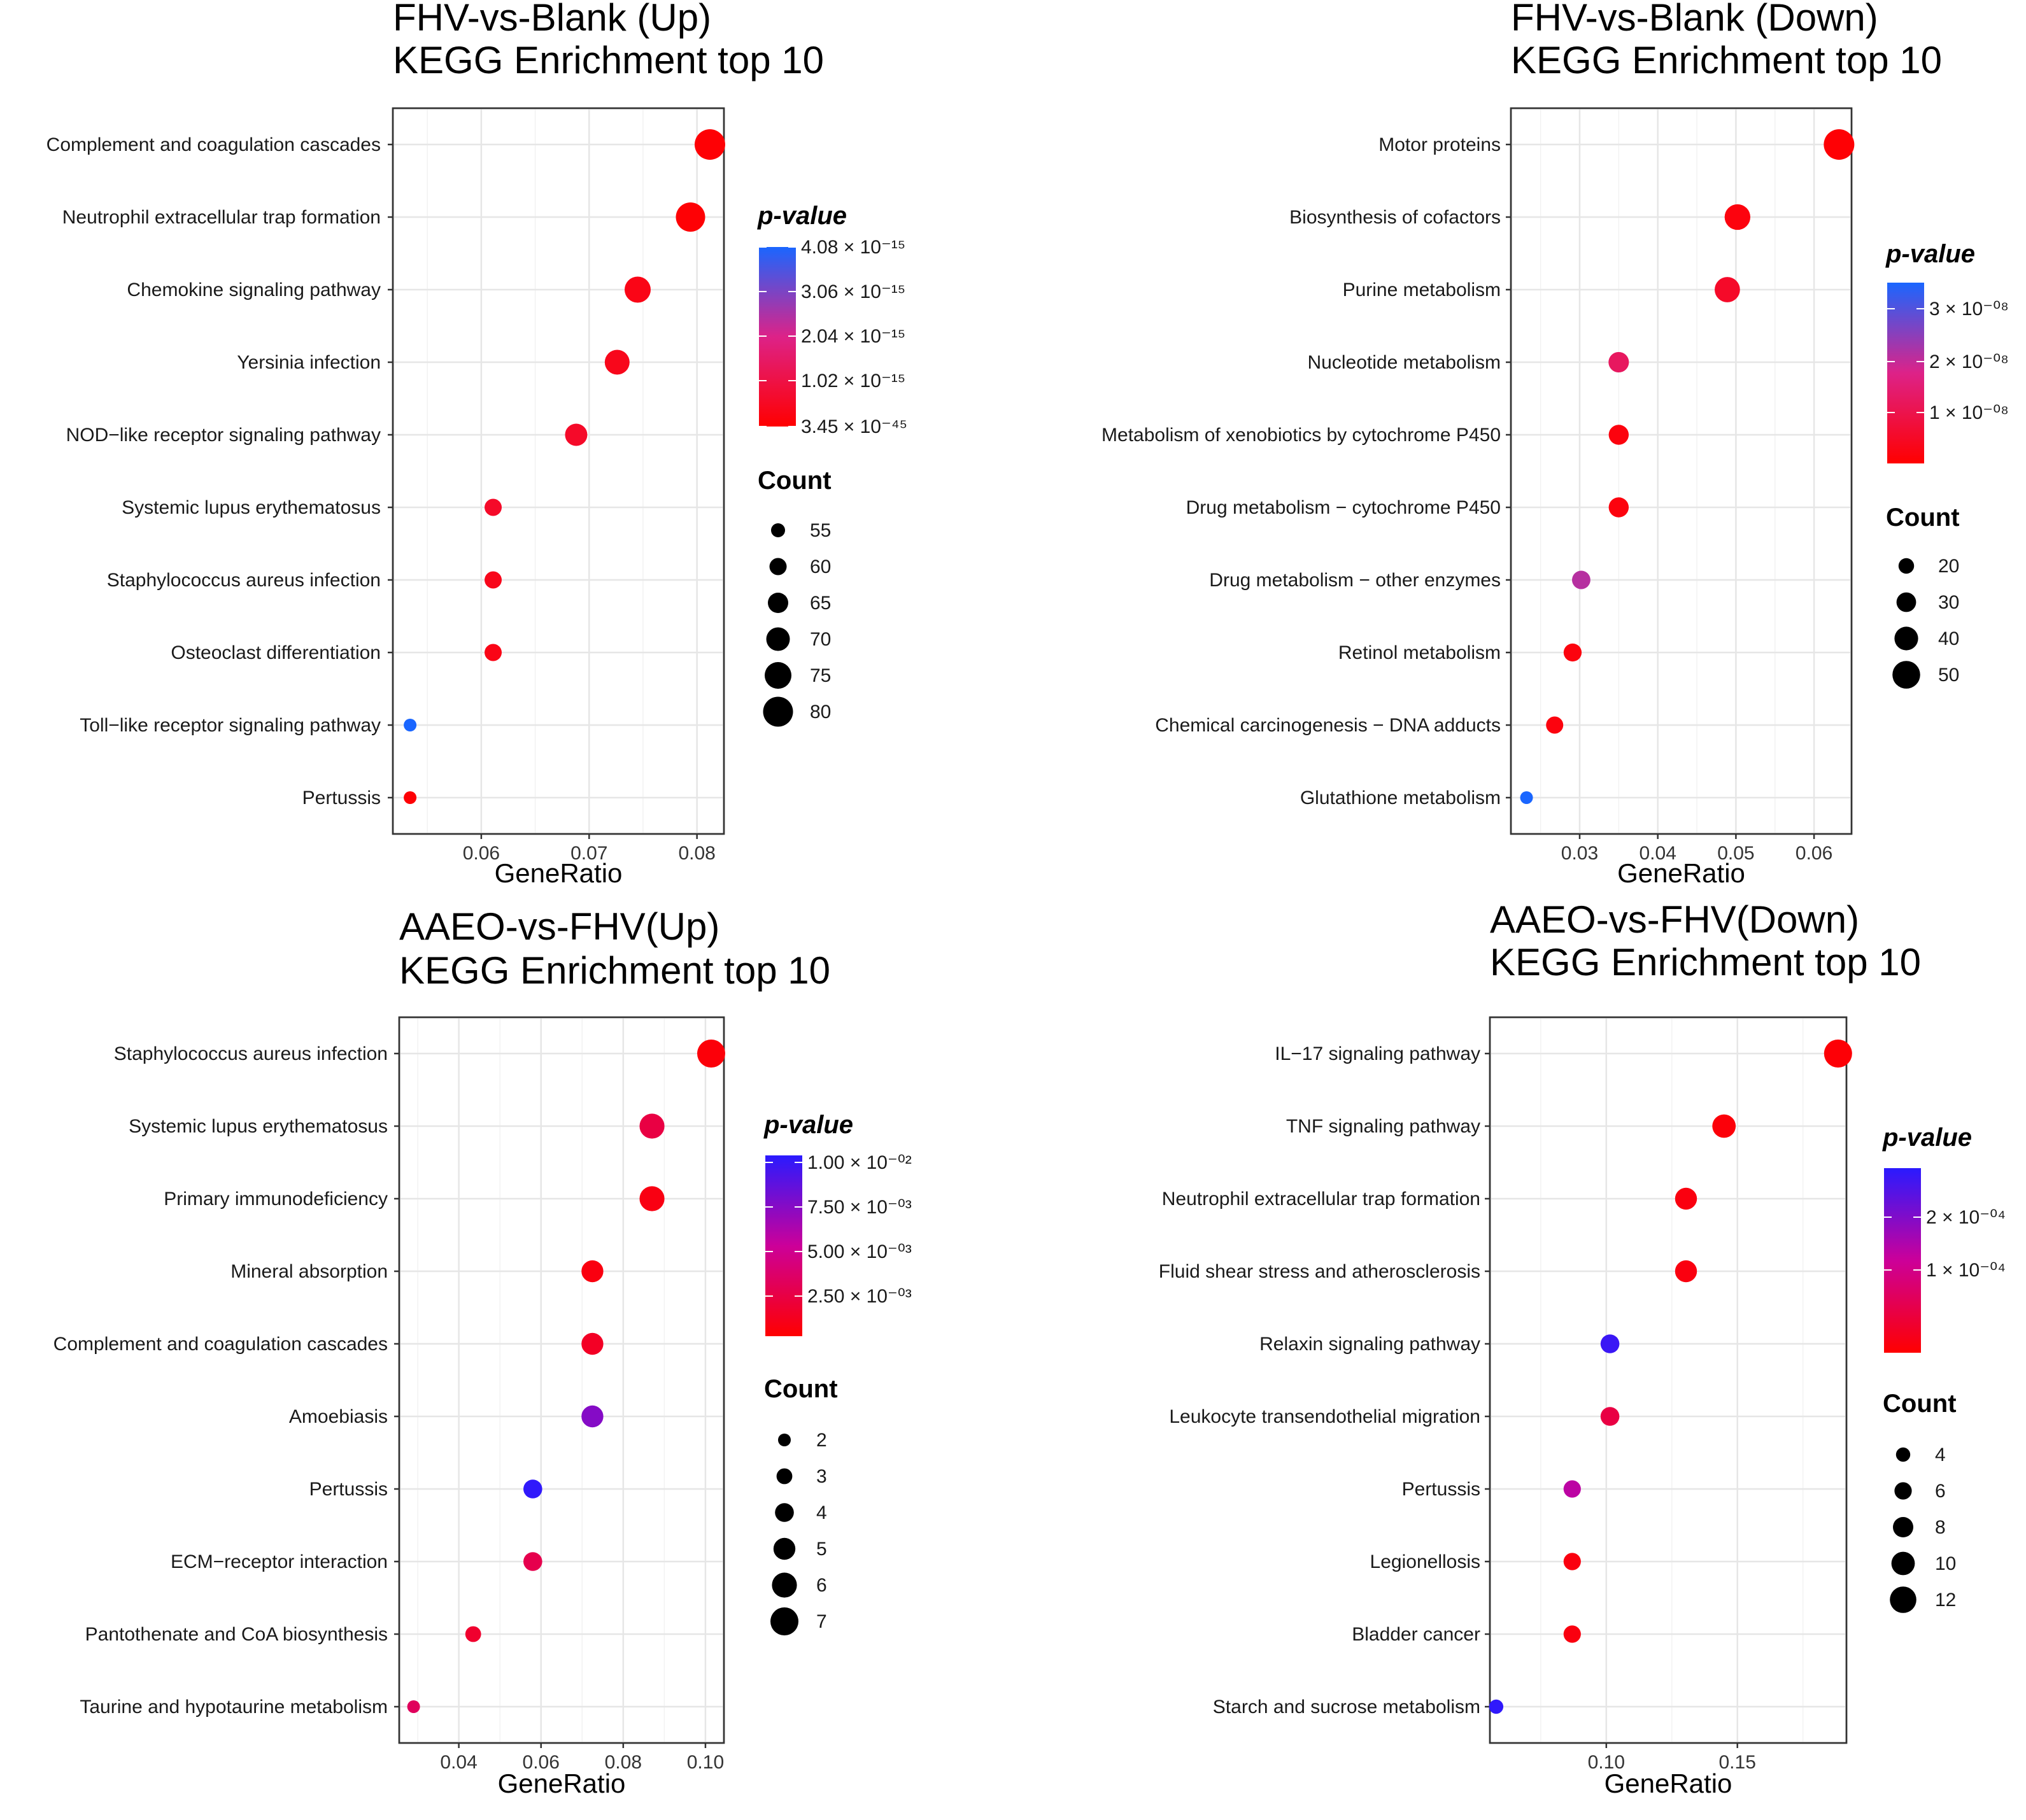  What do you see at coordinates (696, 854) in the screenshot?
I see `x-tick-label: 0.08` at bounding box center [696, 854].